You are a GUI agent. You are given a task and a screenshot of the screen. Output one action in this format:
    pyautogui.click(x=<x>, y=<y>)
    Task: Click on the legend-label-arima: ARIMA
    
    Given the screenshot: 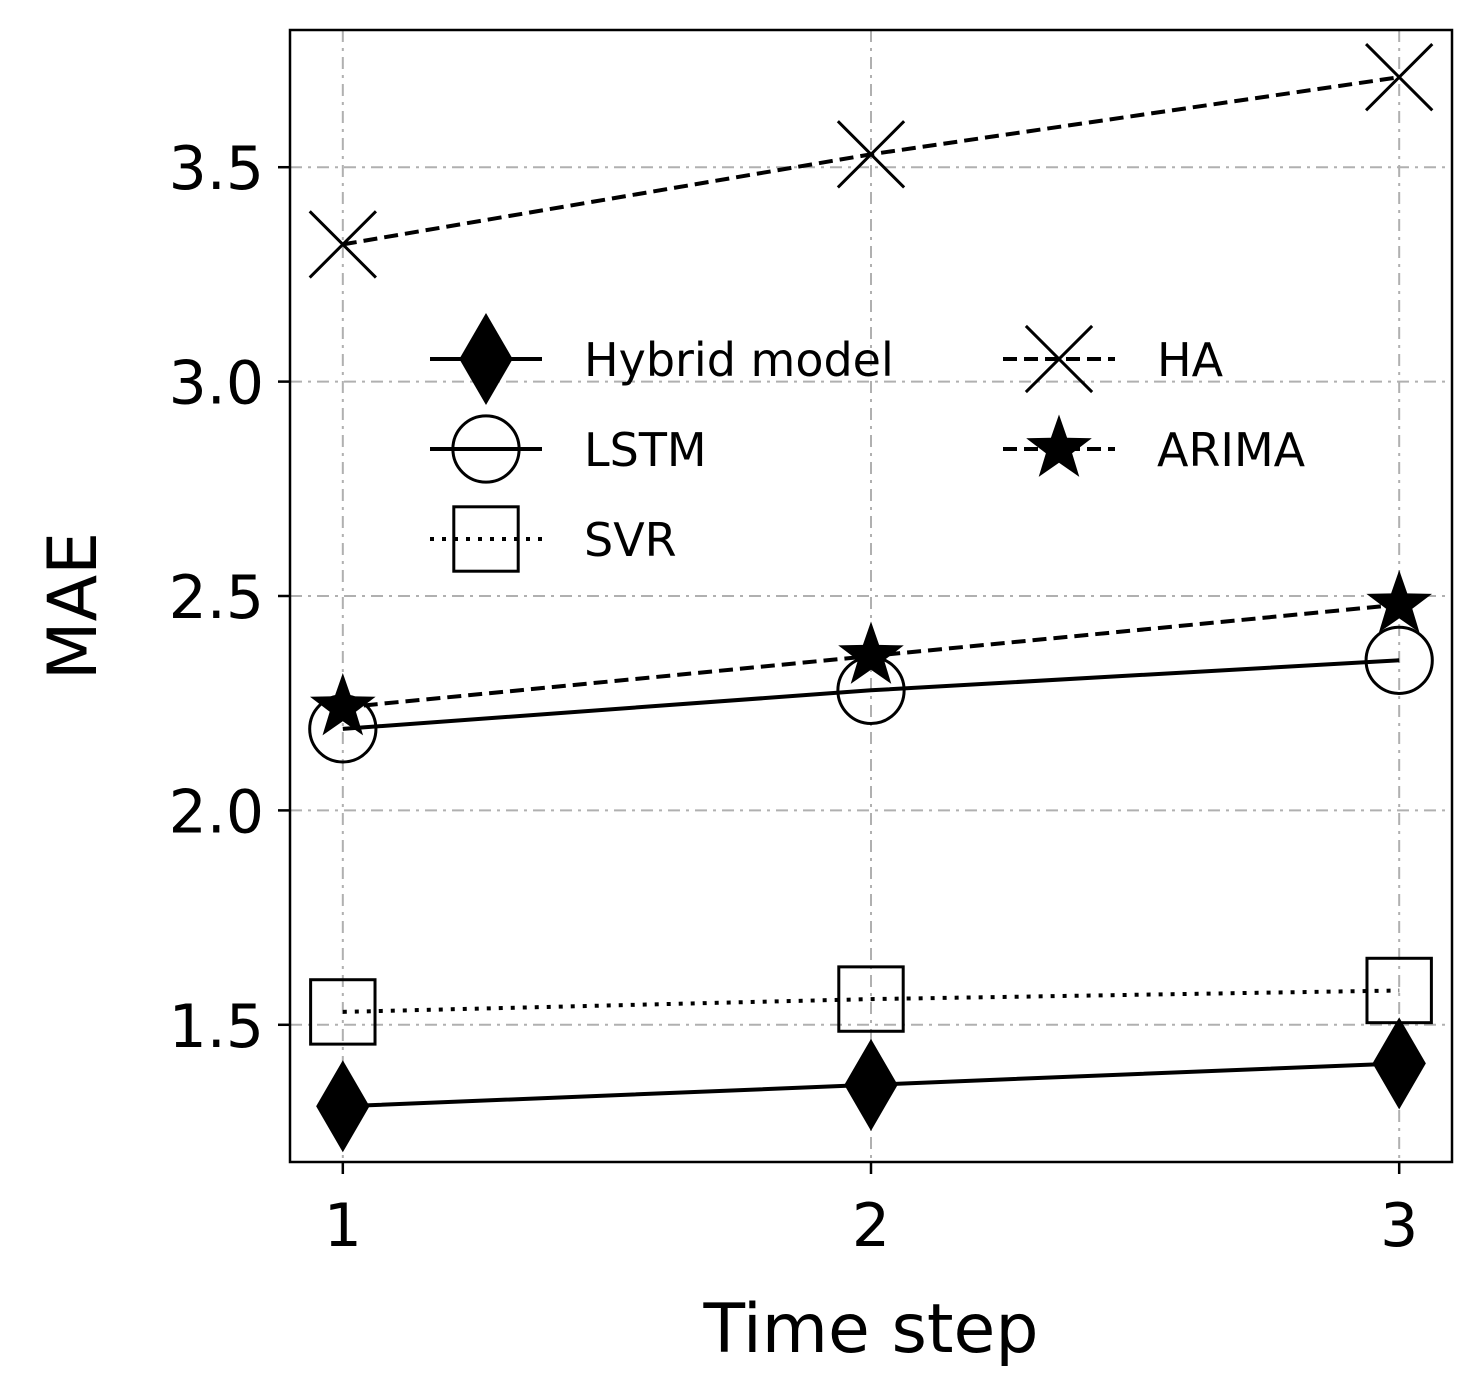 What is the action you would take?
    pyautogui.click(x=1231, y=450)
    